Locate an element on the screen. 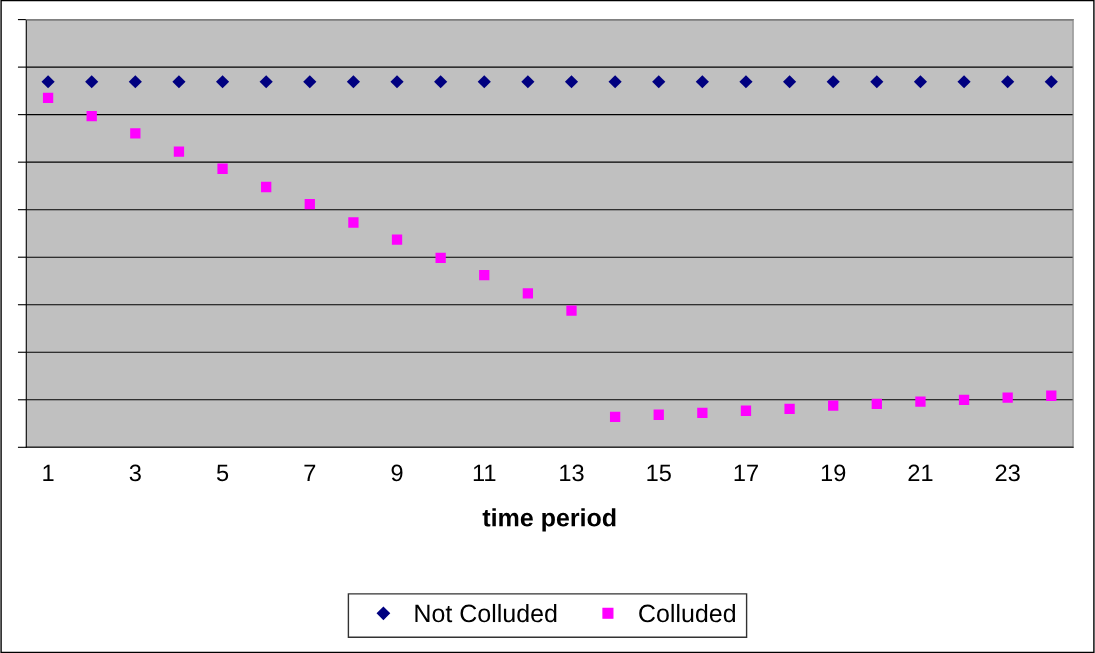  x-tick-label: 13 is located at coordinates (572, 473).